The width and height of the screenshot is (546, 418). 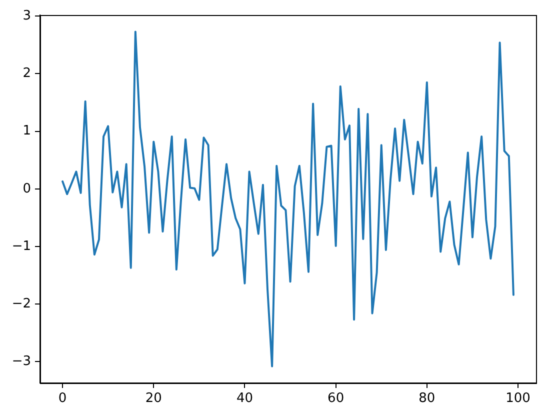 I want to click on y-tick-label: −1, so click(x=21, y=246).